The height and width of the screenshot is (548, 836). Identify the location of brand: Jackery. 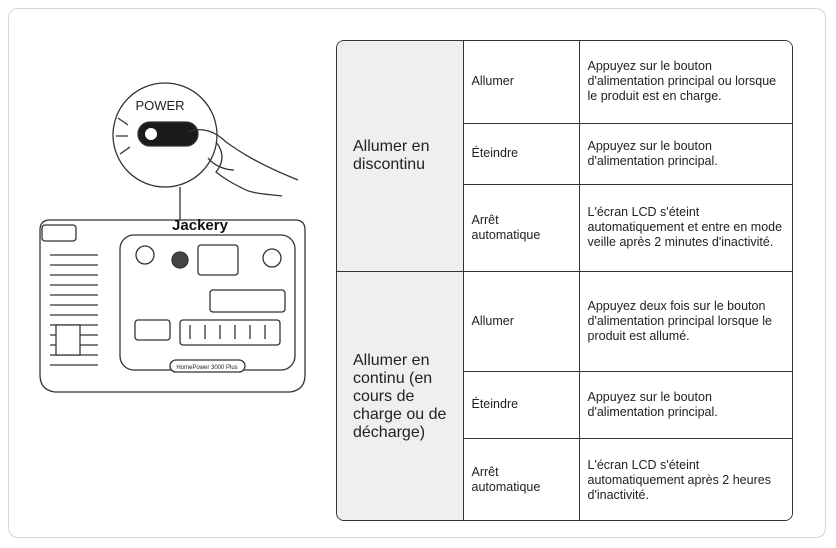
(200, 225).